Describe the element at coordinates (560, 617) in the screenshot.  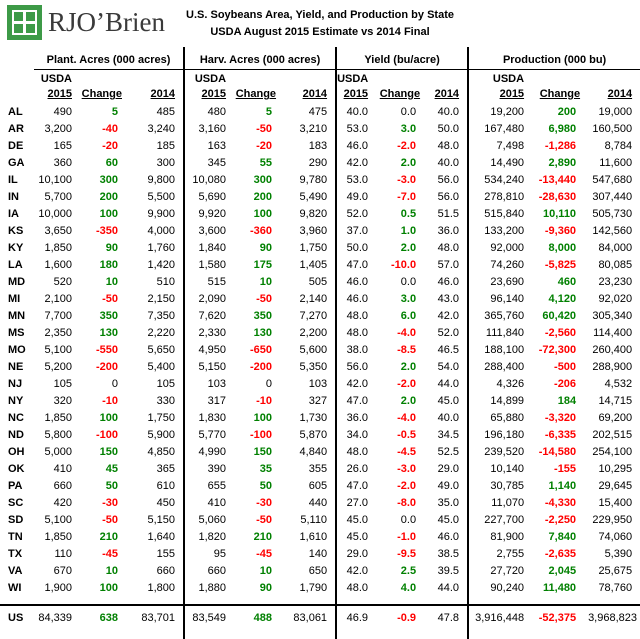
I see `total-prod-change: -52,375` at that location.